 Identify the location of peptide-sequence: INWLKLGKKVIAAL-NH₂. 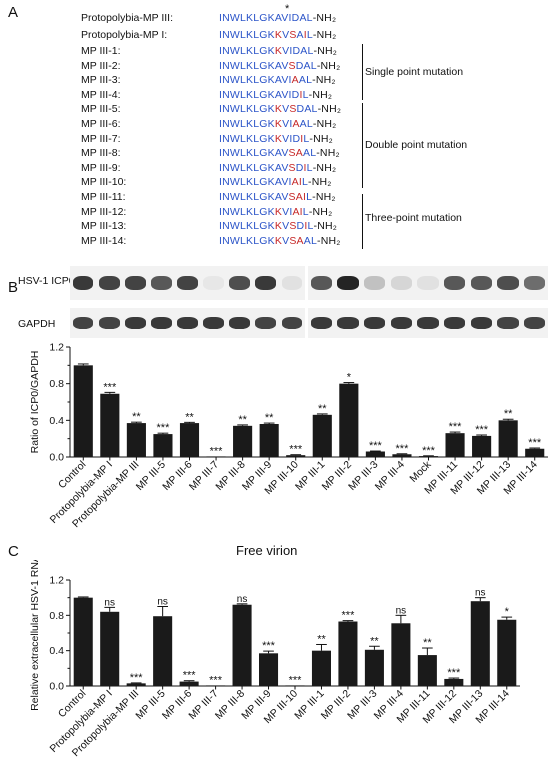
(277, 124).